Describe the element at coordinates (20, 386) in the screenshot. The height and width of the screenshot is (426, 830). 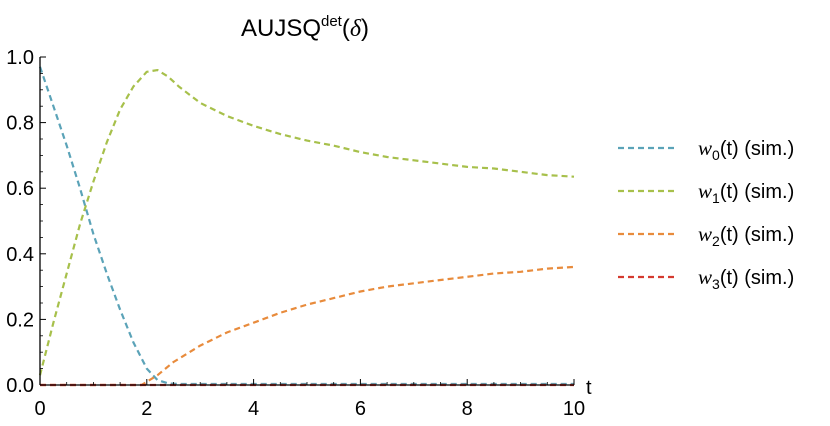
I see `y-tick-label: 0.0` at that location.